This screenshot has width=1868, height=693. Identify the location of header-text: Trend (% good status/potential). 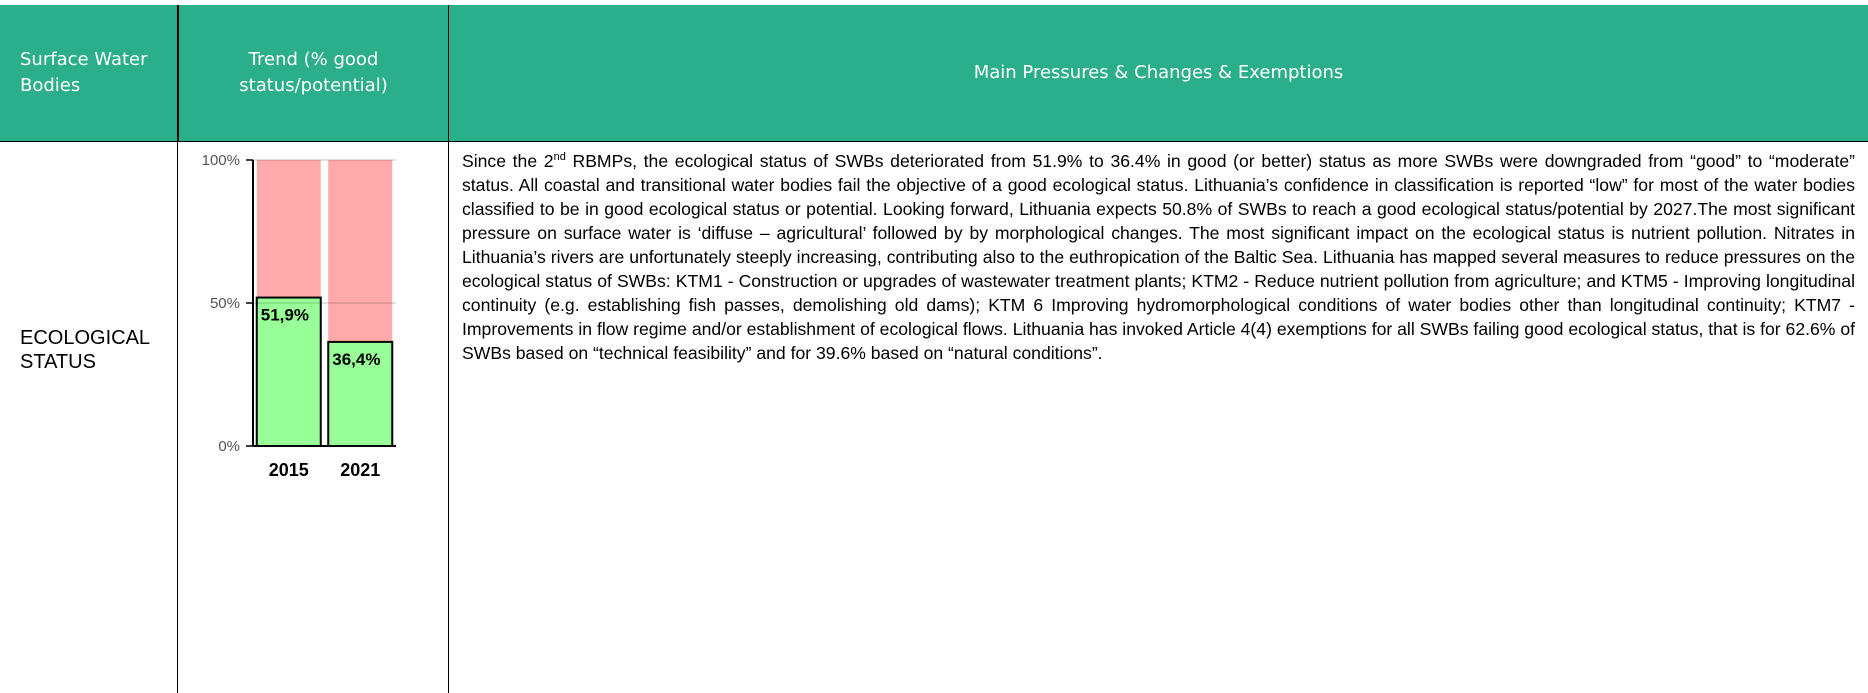
(313, 72).